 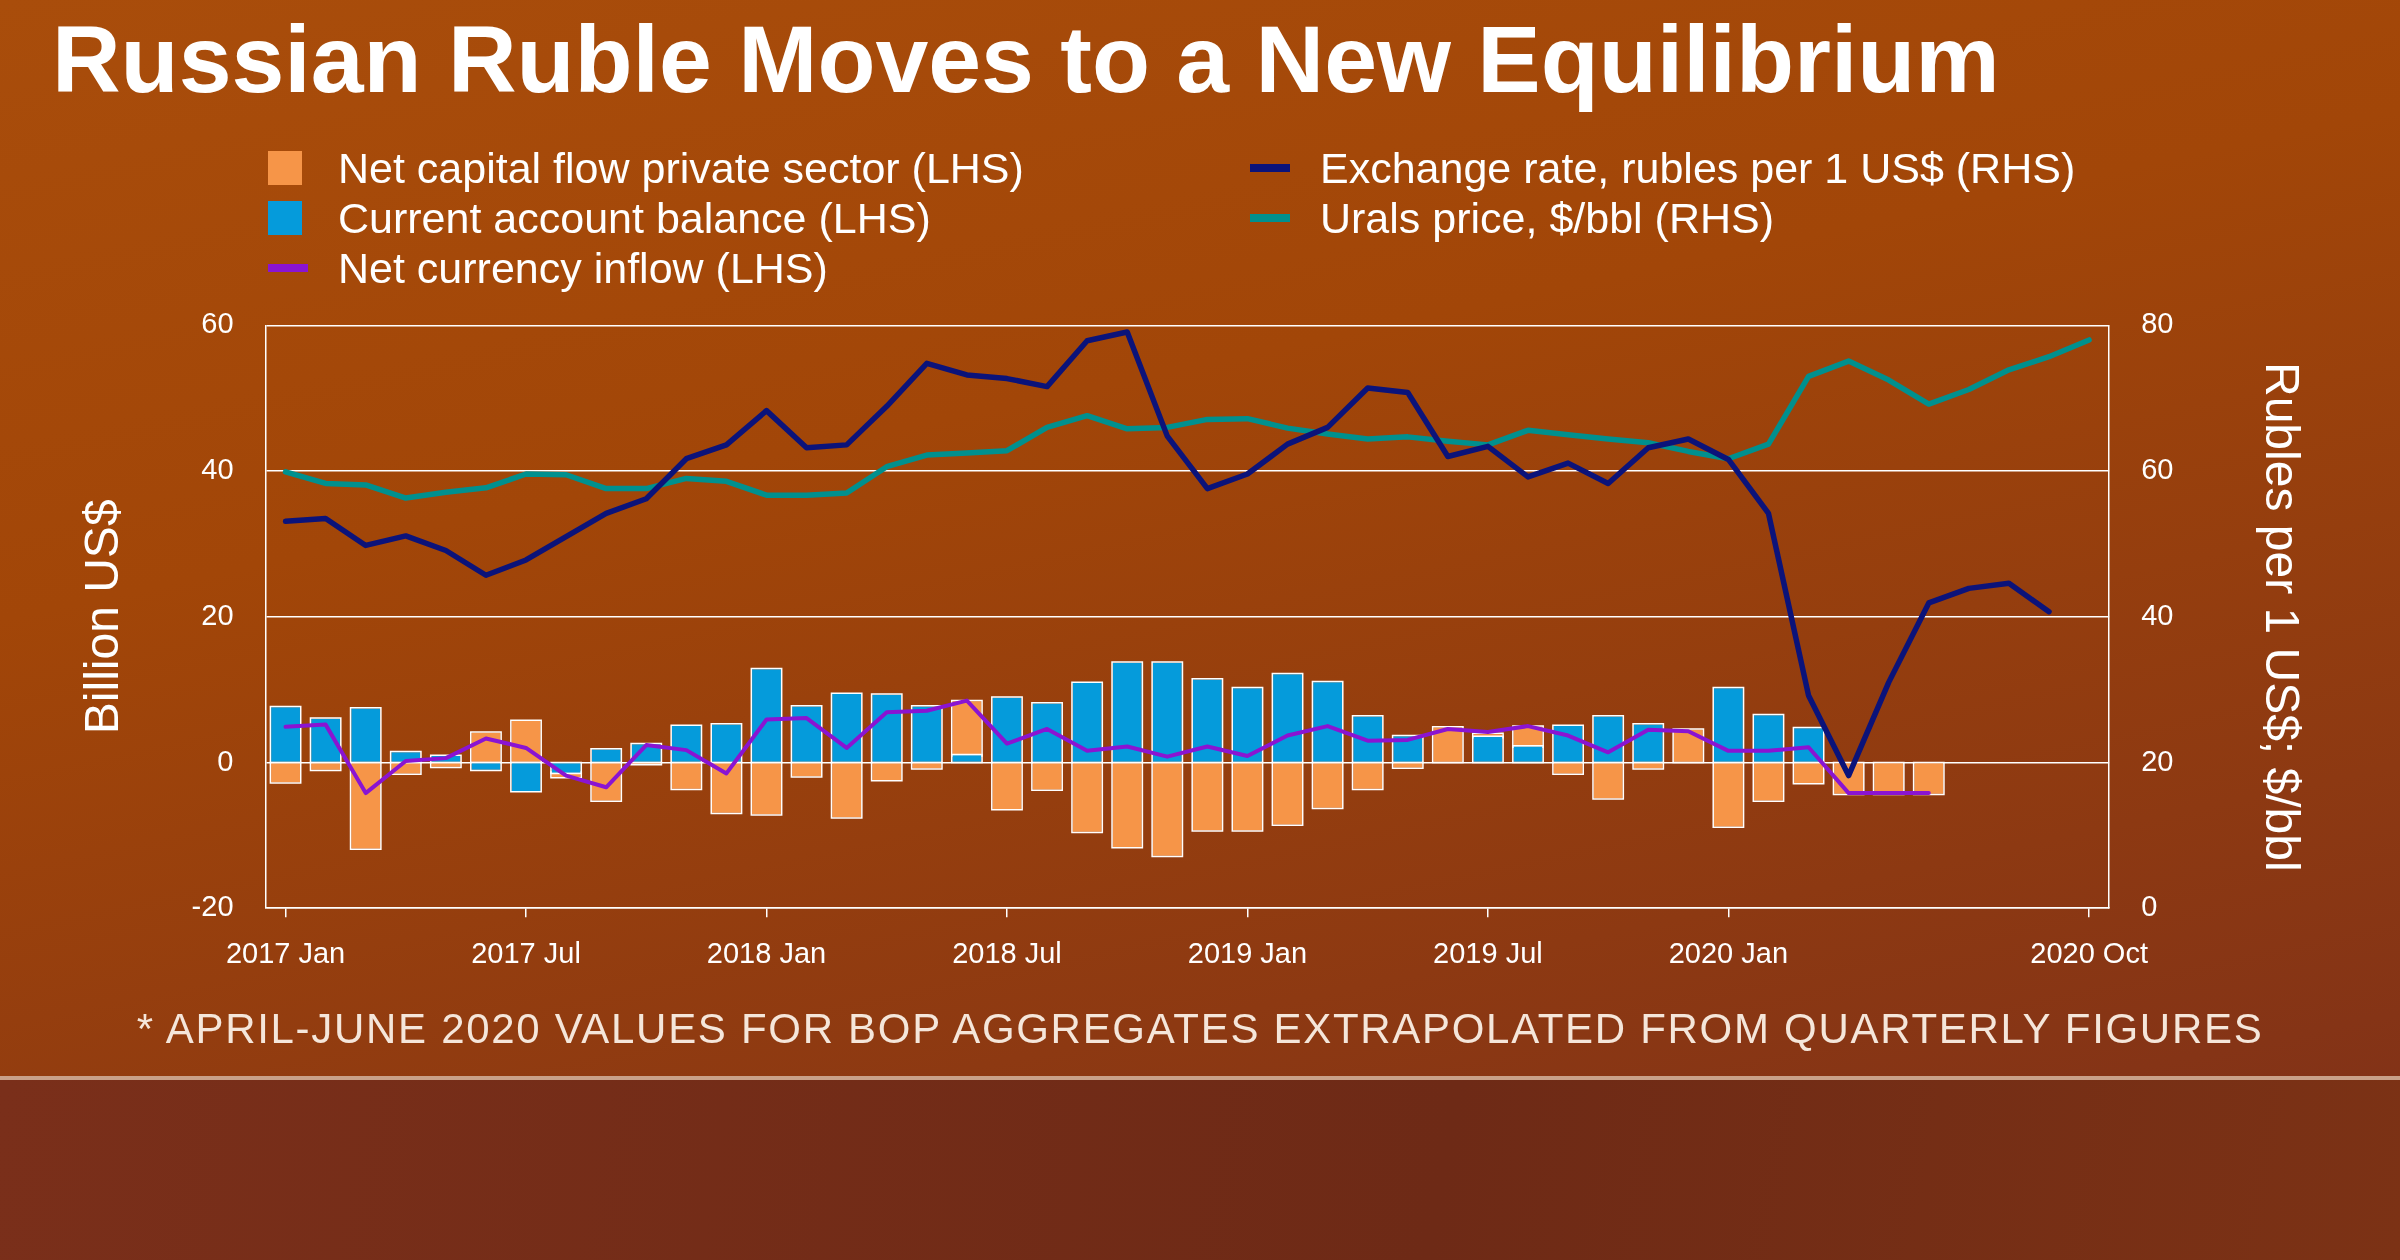 What do you see at coordinates (1547, 218) in the screenshot?
I see `legend-label: Urals price, $/bbl (RHS)` at bounding box center [1547, 218].